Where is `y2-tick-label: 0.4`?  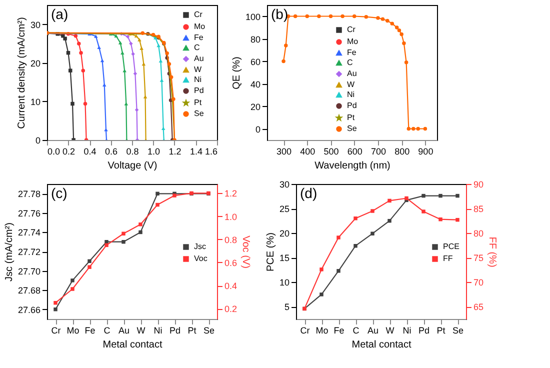
y2-tick-label: 0.4 is located at coordinates (231, 286).